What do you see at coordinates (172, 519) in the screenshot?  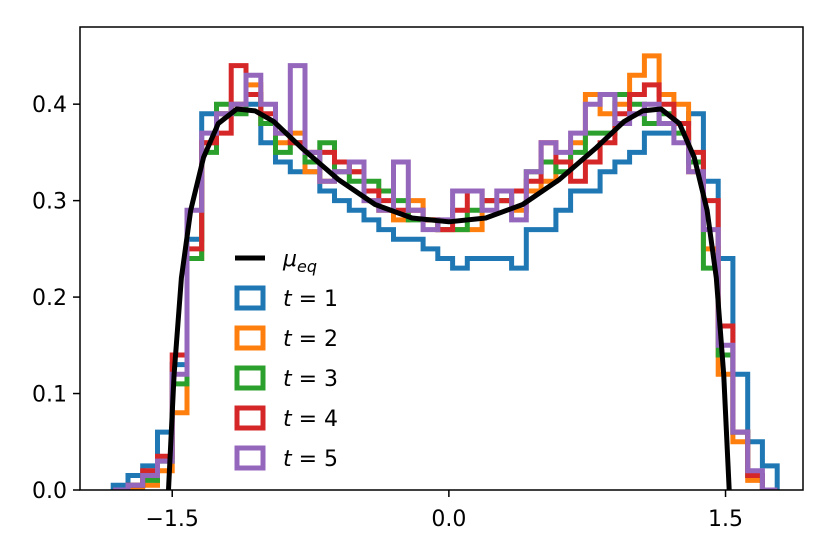 I see `x-tick-label: −1.5` at bounding box center [172, 519].